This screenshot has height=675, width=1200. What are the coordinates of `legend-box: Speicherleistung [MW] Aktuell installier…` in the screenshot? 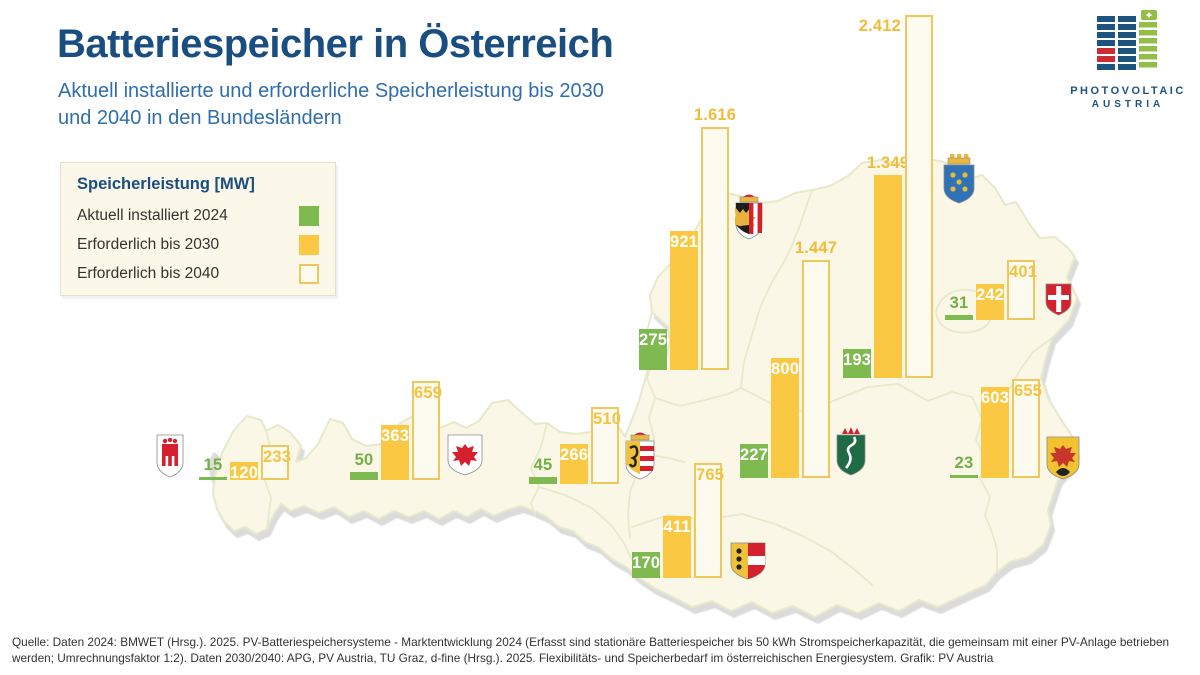 It's located at (198, 229).